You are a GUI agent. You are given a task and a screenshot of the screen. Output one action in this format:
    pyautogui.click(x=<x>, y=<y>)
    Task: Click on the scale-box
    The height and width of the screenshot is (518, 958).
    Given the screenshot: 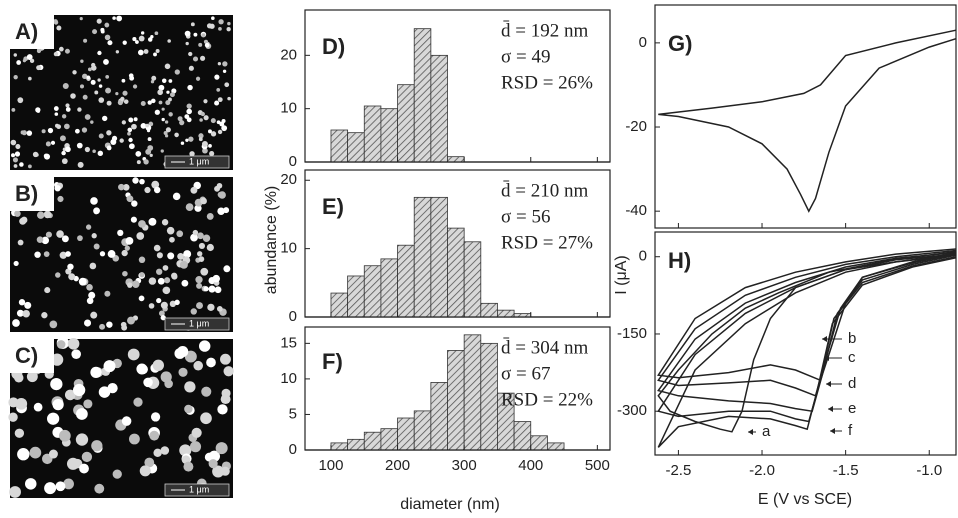 What is the action you would take?
    pyautogui.click(x=197, y=162)
    